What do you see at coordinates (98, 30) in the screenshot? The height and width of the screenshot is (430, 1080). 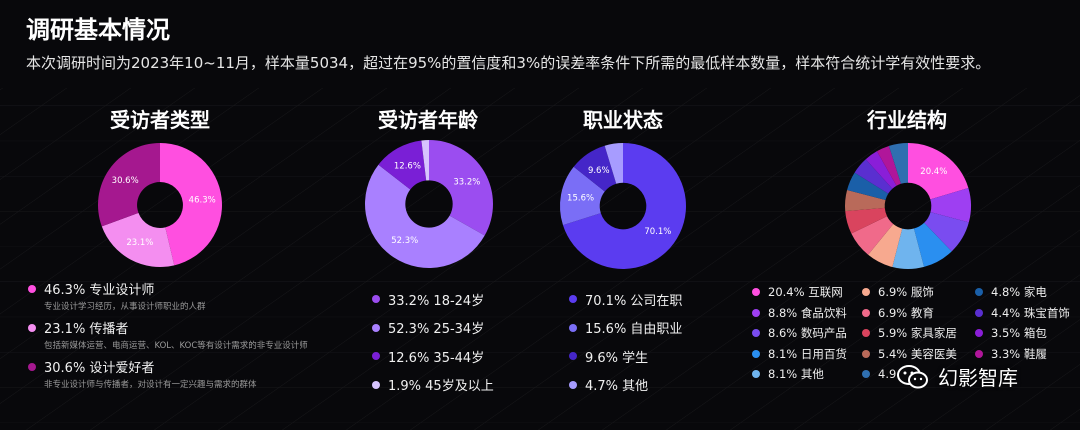 I see `page-title: 调研基本情况` at bounding box center [98, 30].